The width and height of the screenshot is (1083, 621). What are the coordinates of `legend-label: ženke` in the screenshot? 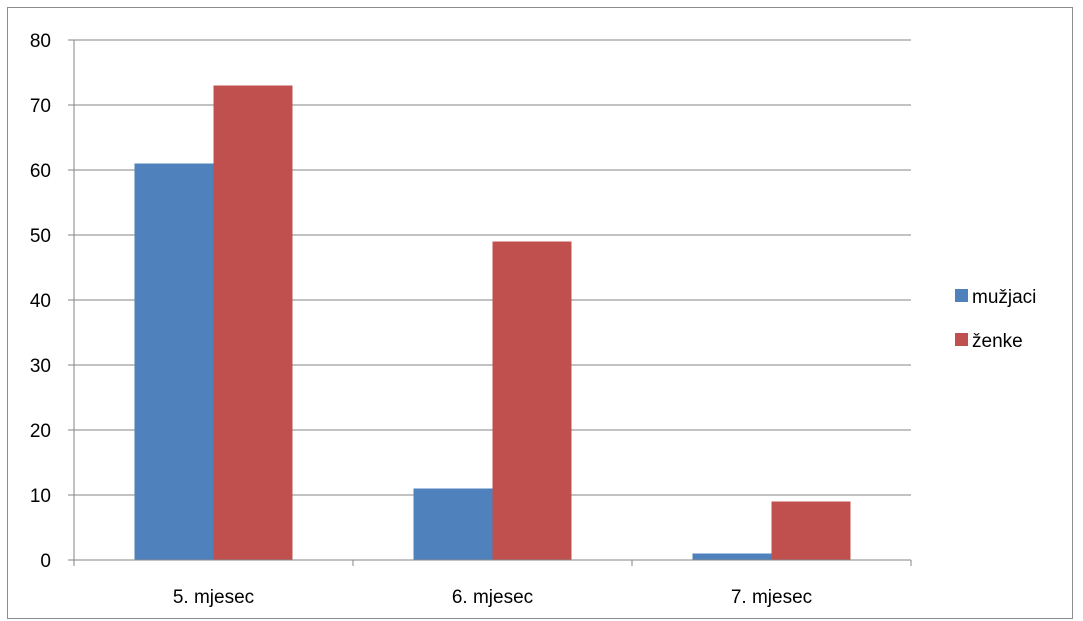 It's located at (997, 341).